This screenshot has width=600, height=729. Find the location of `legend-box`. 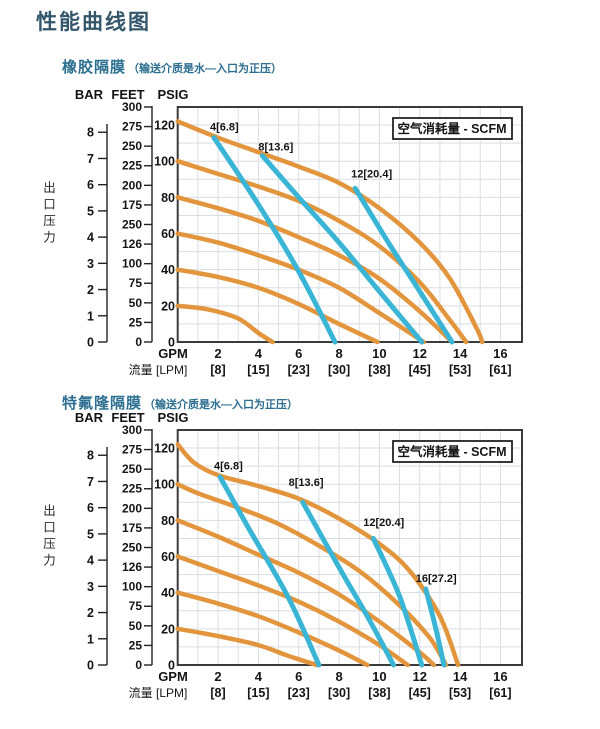

legend-box is located at coordinates (452, 451).